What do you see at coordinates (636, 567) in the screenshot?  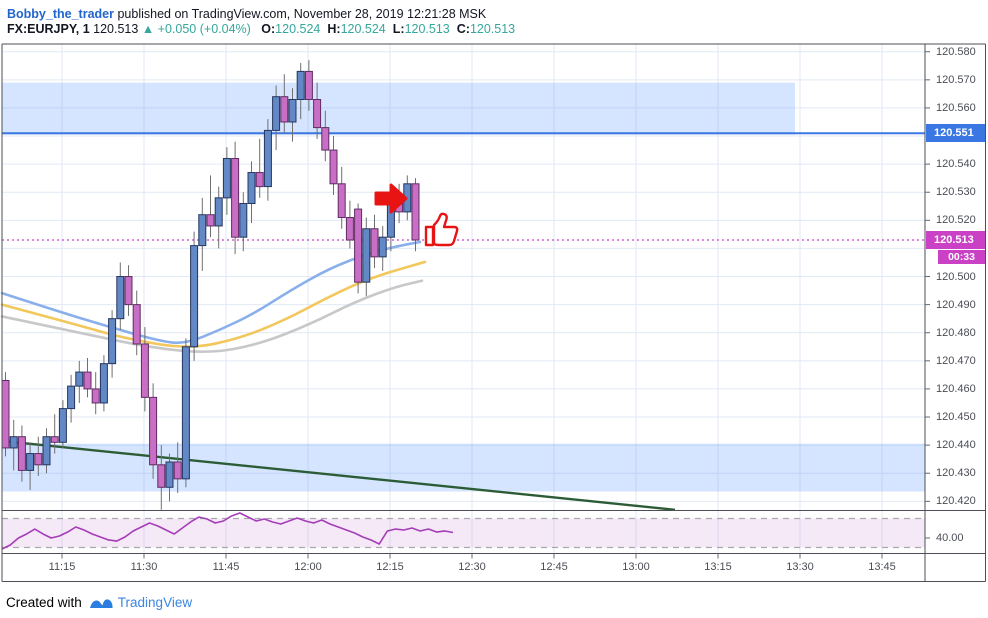 I see `time-tick-label: 13:00` at bounding box center [636, 567].